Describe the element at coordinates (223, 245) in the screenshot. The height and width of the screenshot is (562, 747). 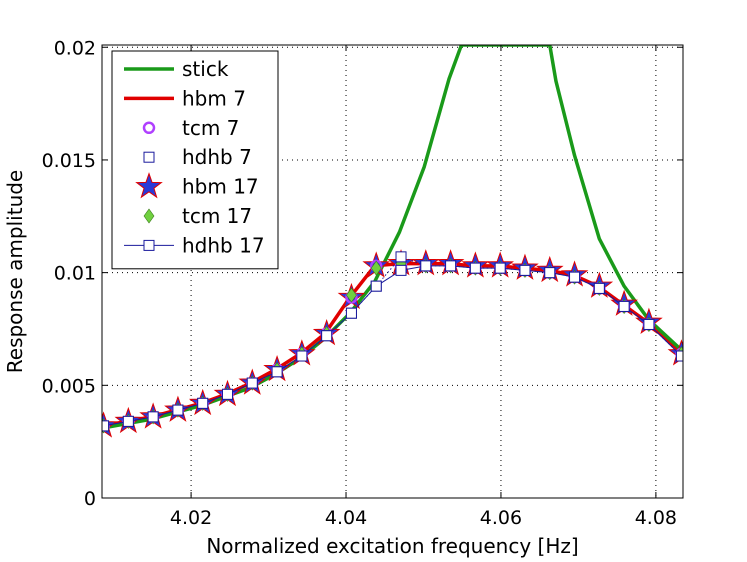
I see `legend-label-hdhb-17: hdhb 17` at that location.